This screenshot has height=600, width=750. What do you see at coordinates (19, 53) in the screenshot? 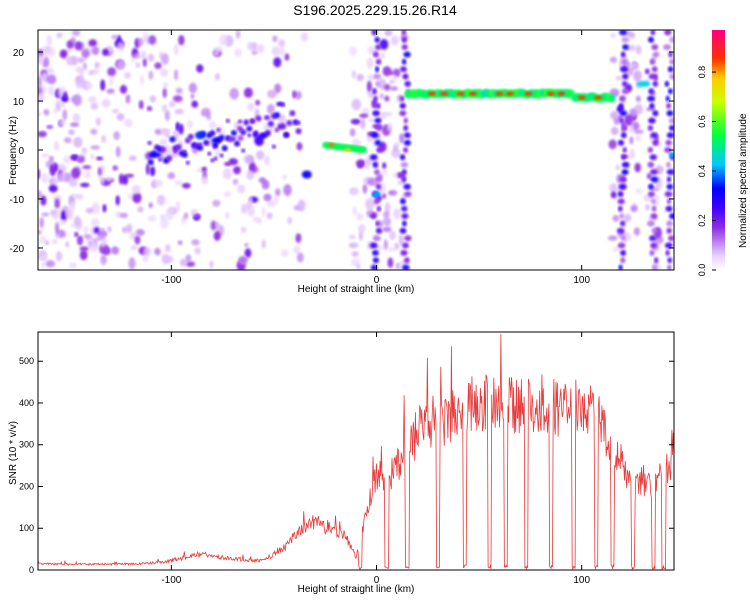
I see `y-tick-label: 20` at bounding box center [19, 53].